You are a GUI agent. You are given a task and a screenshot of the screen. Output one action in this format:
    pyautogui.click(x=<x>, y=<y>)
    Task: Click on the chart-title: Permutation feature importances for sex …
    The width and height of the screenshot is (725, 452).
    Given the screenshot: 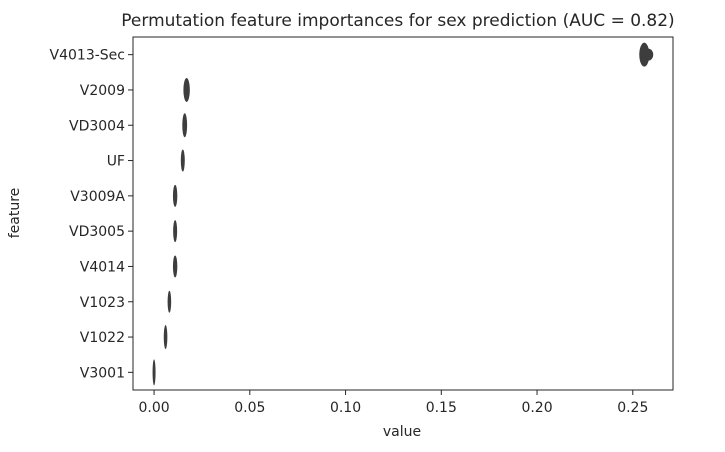 What is the action you would take?
    pyautogui.click(x=397, y=21)
    